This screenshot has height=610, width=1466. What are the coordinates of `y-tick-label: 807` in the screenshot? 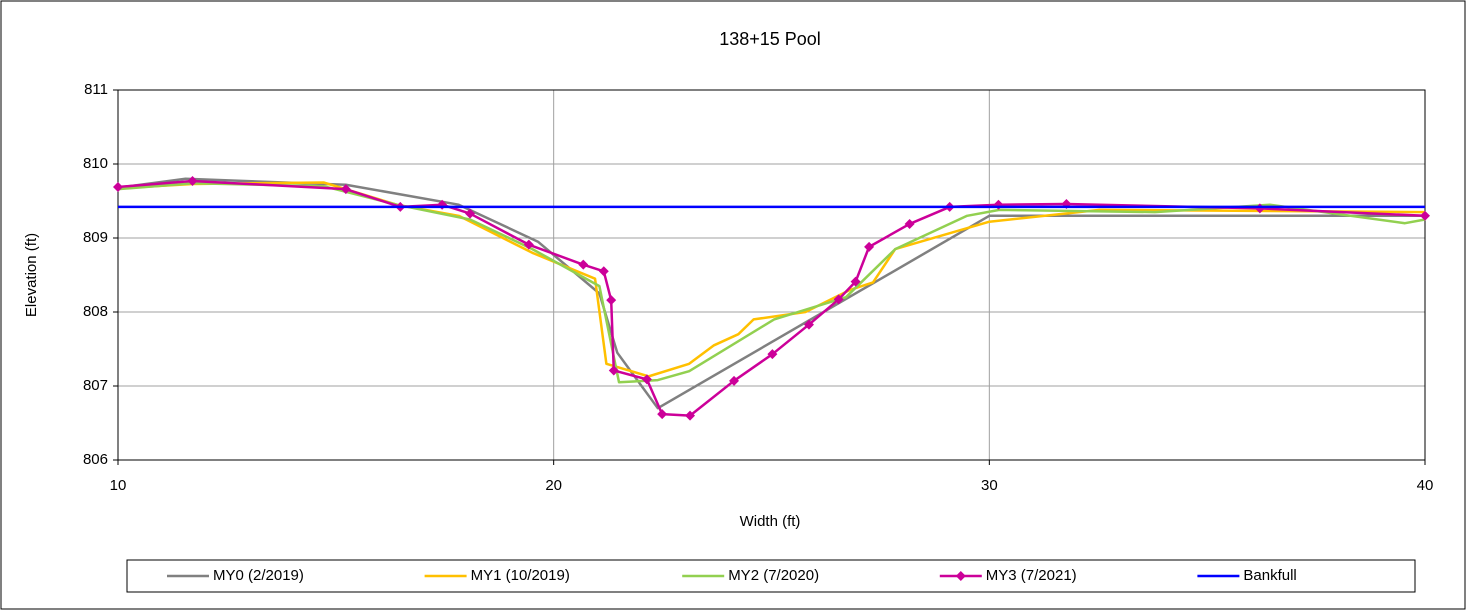 It's located at (95, 385).